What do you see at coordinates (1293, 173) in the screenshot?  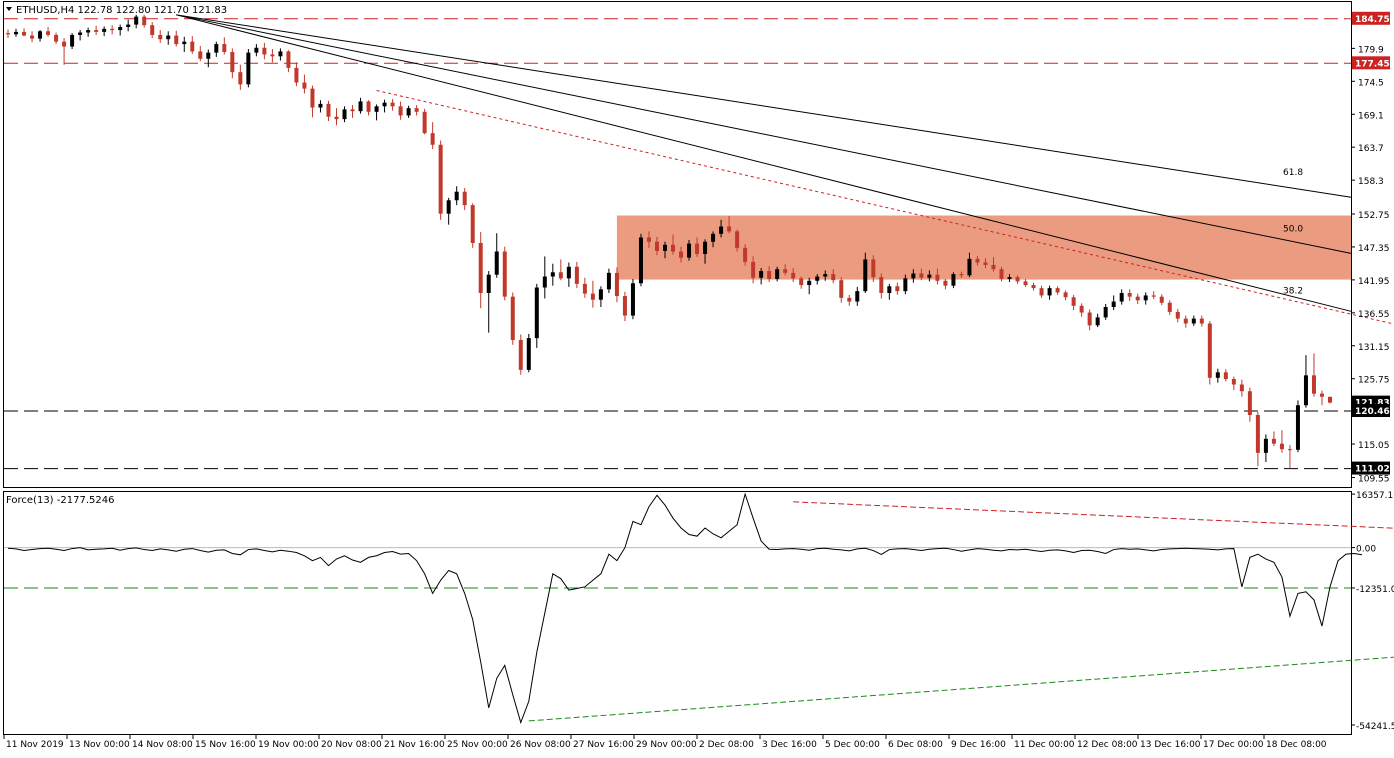 I see `fib-fan-label: 61.8` at bounding box center [1293, 173].